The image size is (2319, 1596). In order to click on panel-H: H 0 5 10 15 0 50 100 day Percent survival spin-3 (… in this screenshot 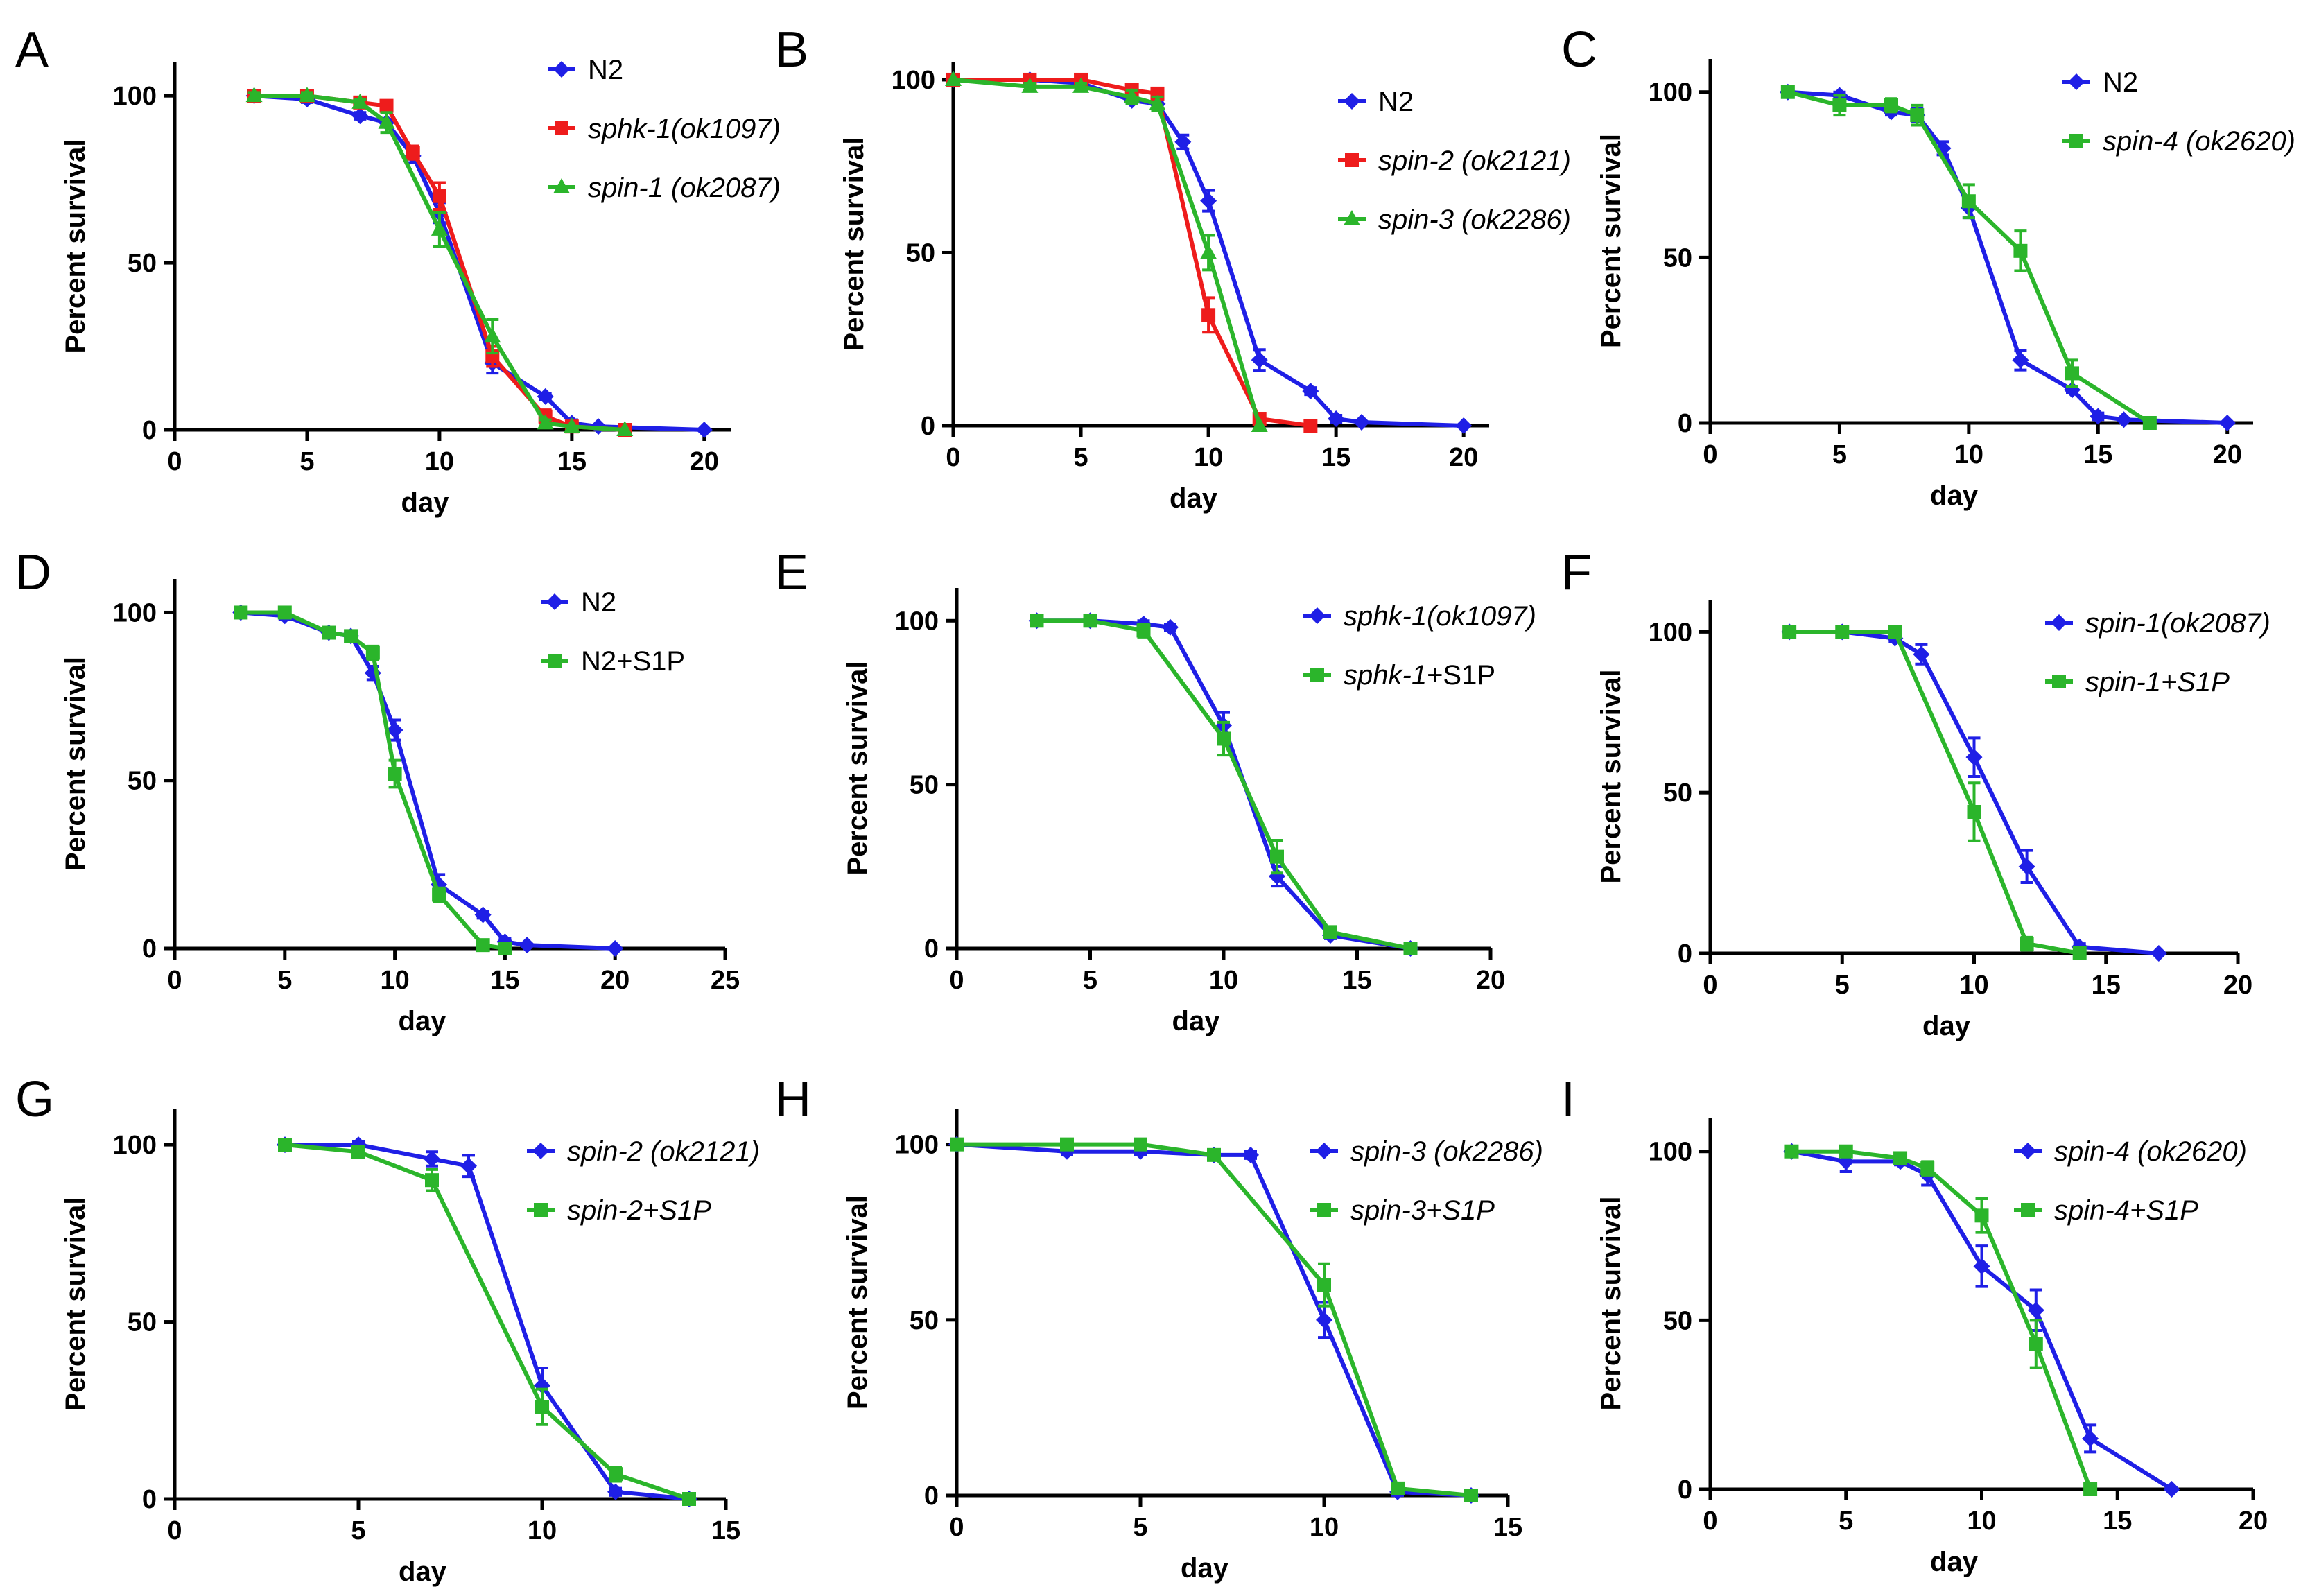, I will do `click(1159, 1328)`.